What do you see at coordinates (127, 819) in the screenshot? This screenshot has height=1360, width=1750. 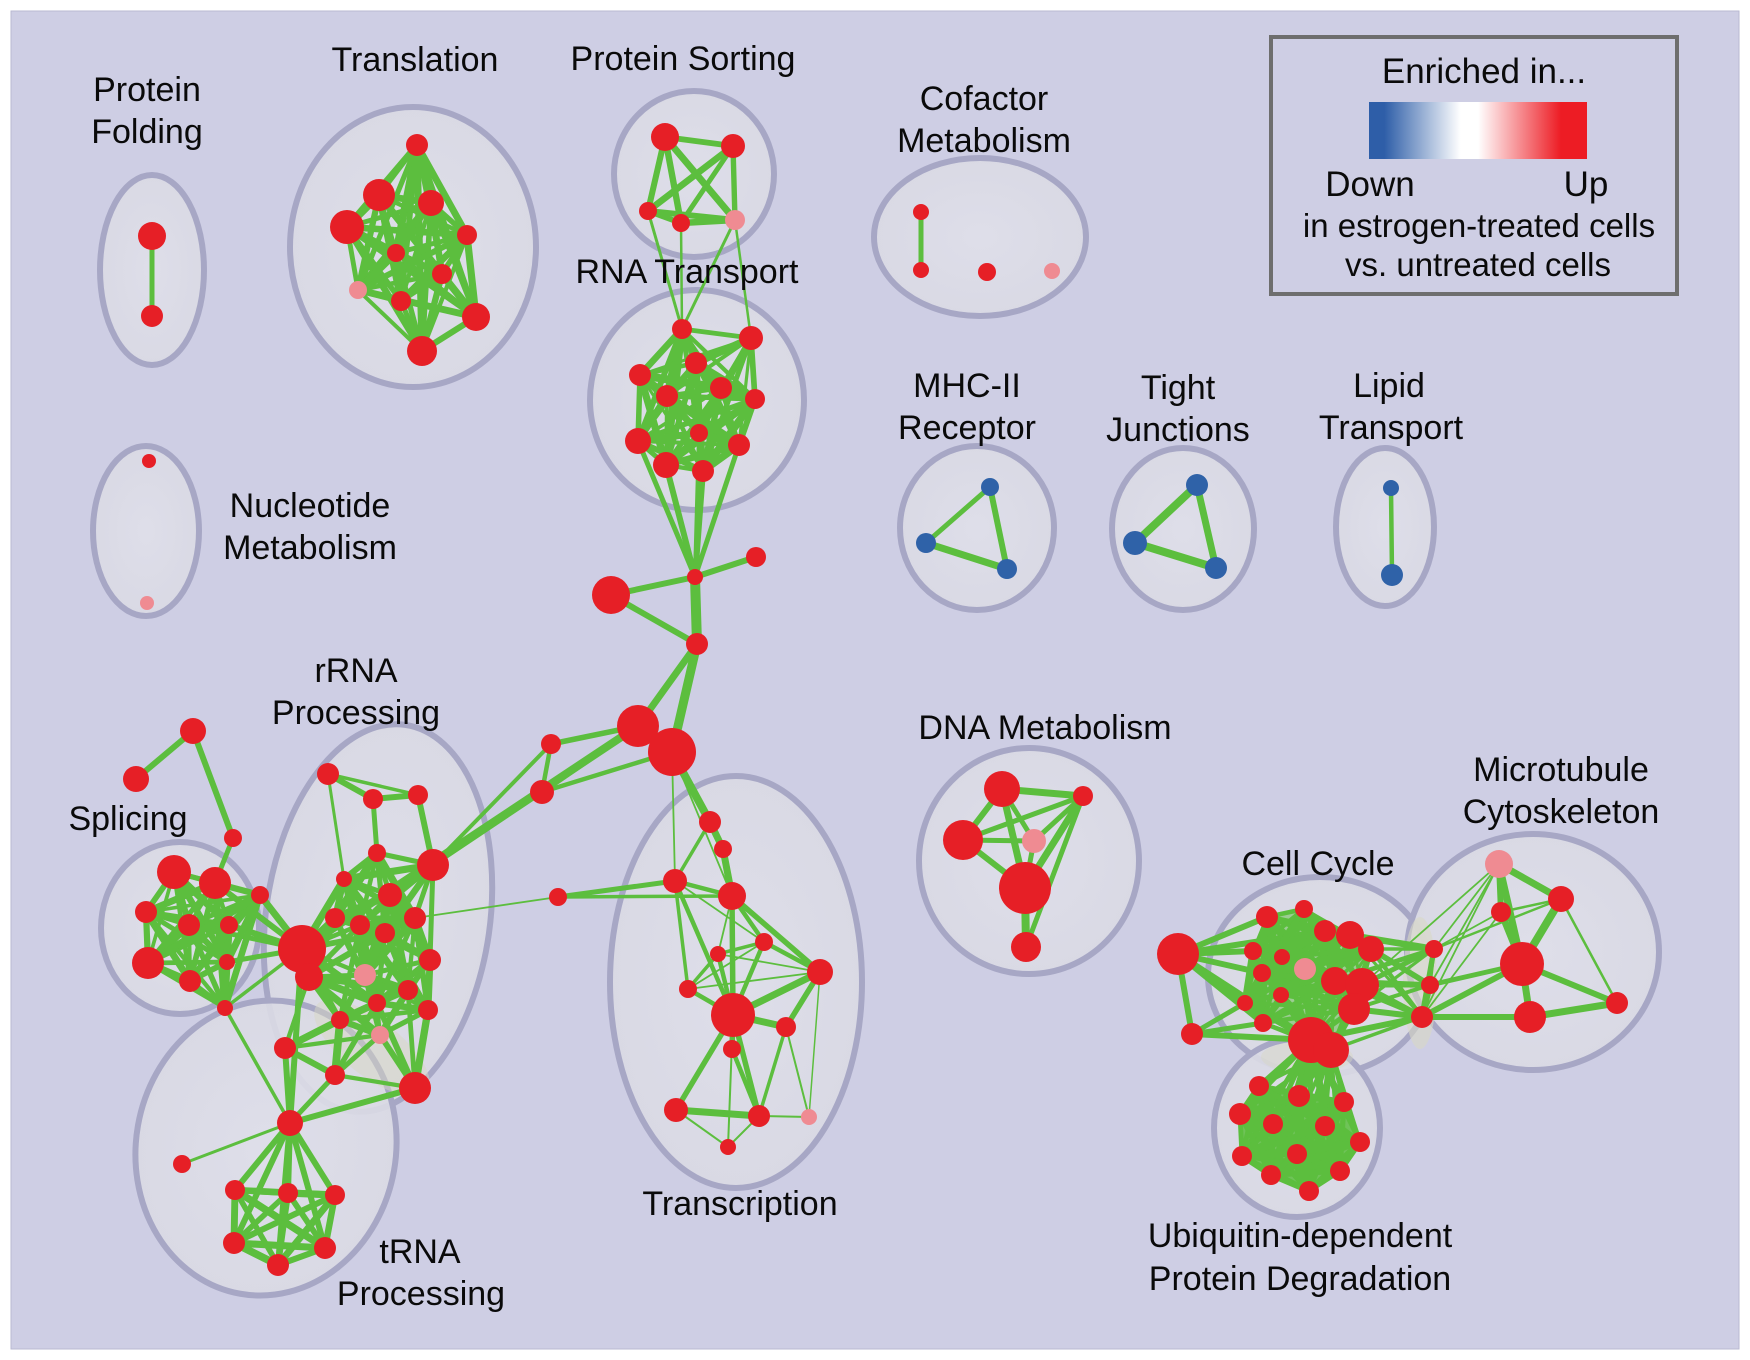 I see `svg-text: Splicing` at bounding box center [127, 819].